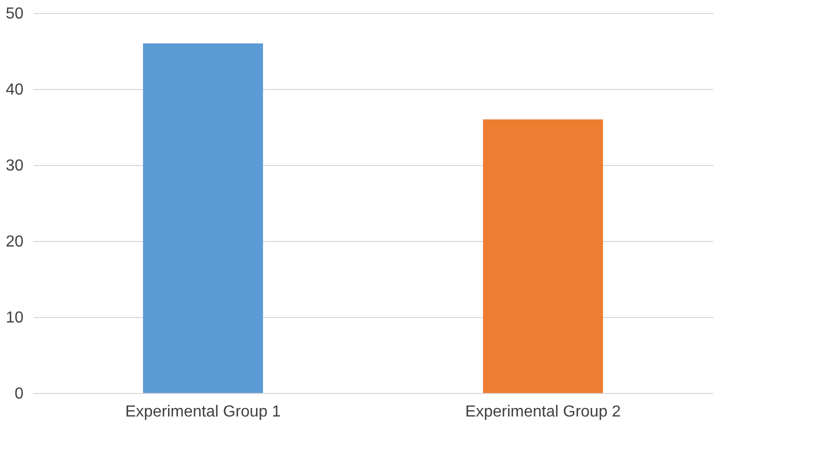  What do you see at coordinates (15, 242) in the screenshot?
I see `y-tick-label: 20` at bounding box center [15, 242].